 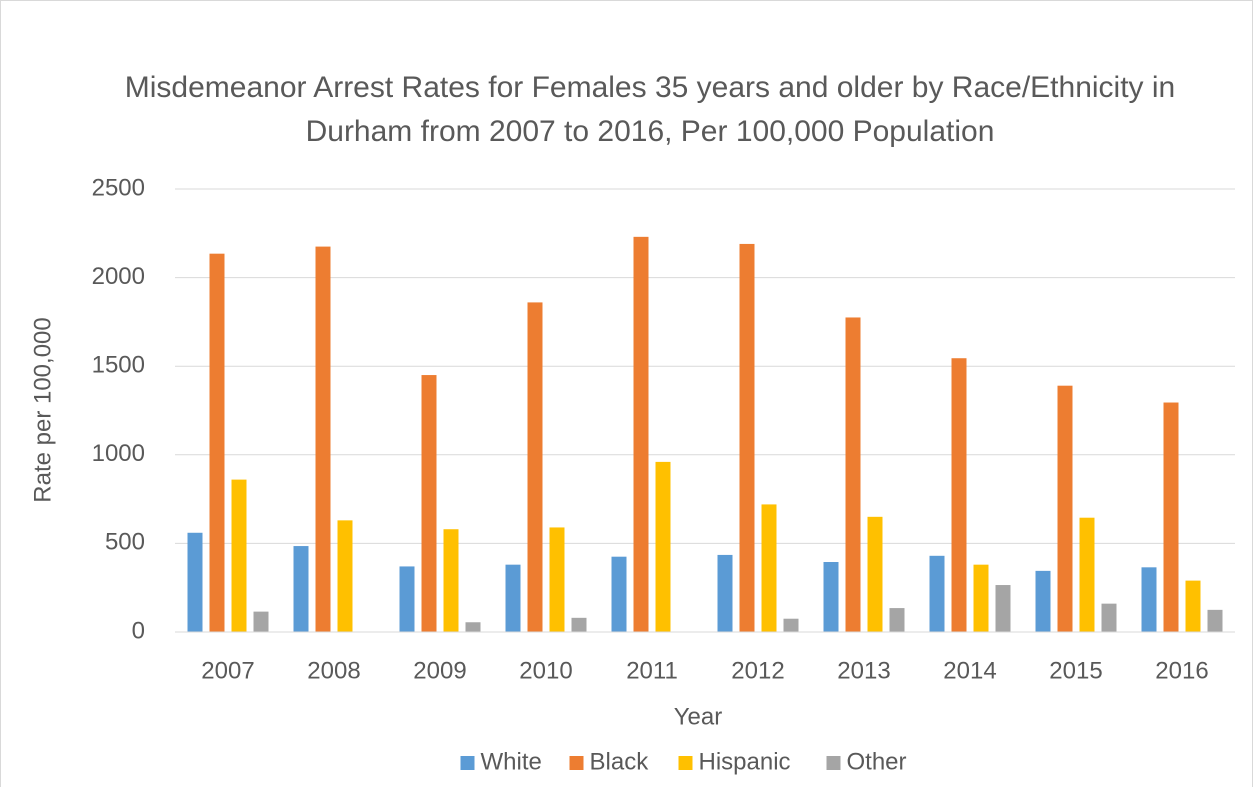 What do you see at coordinates (1181, 670) in the screenshot?
I see `x-tick-label: 2016` at bounding box center [1181, 670].